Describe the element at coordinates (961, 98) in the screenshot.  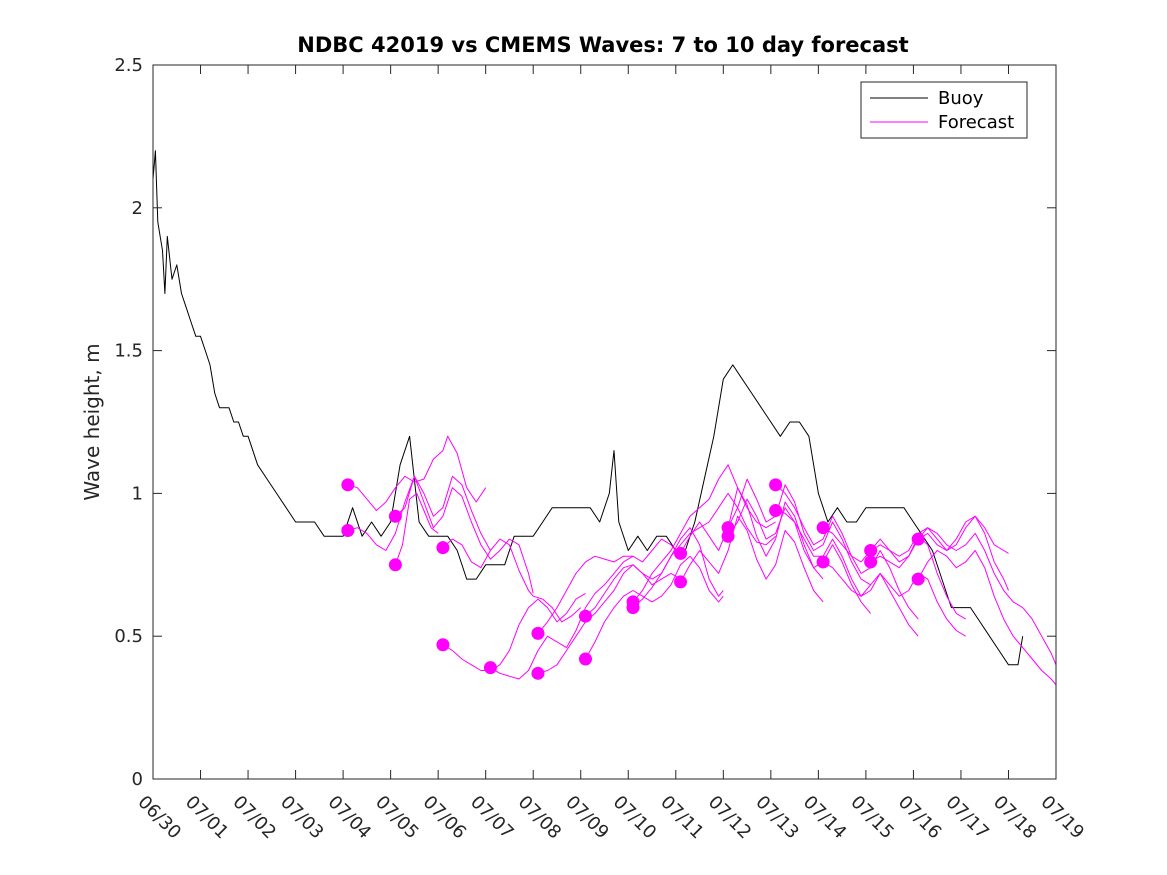
I see `legend-buoy-label: Buoy` at that location.